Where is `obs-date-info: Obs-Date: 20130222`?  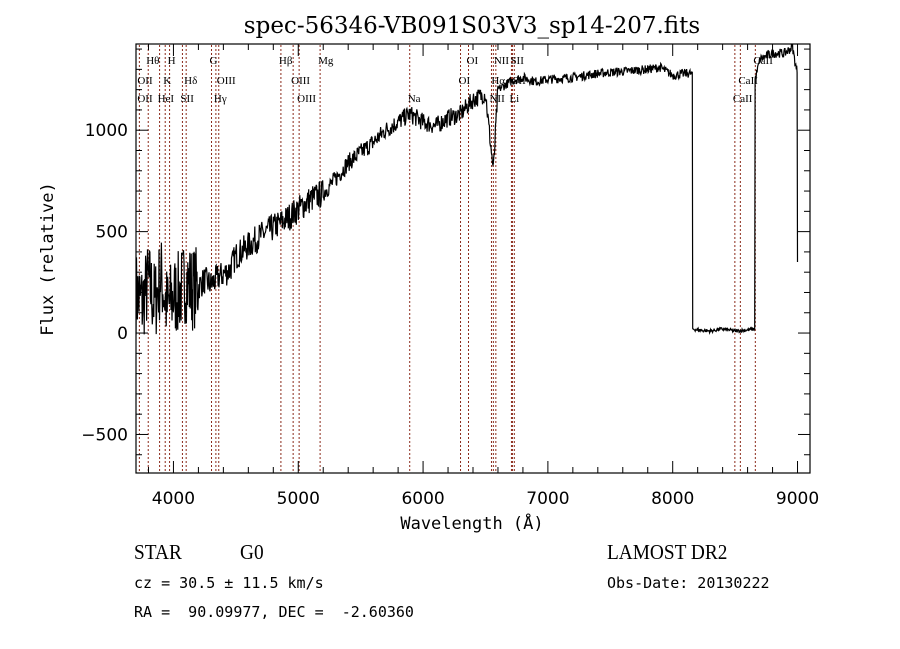
obs-date-info: Obs-Date: 20130222 is located at coordinates (688, 583).